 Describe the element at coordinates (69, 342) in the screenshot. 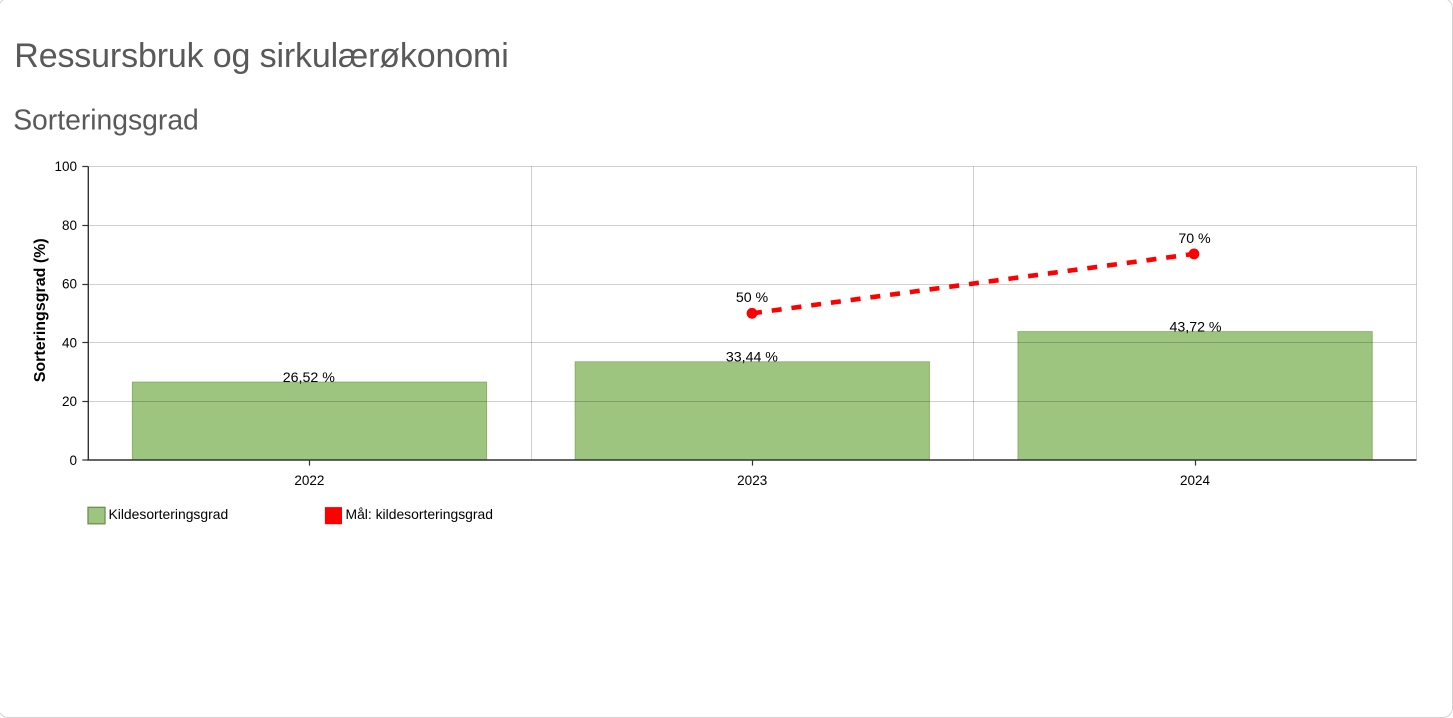

I see `svg-text: 40` at that location.